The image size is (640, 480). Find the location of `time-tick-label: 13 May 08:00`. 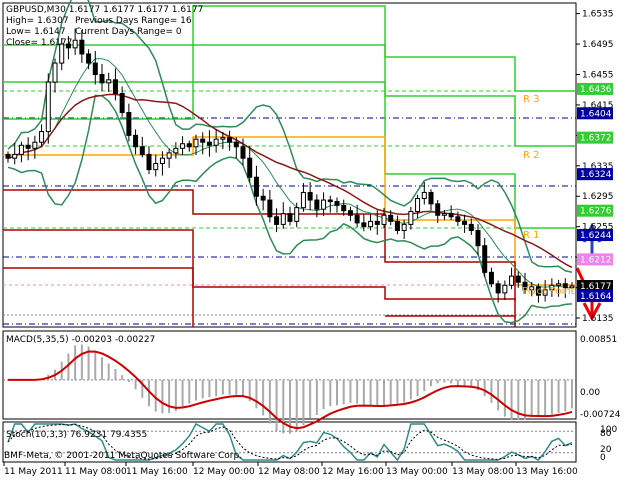

time-tick-label: 13 May 08:00 is located at coordinates (483, 472).